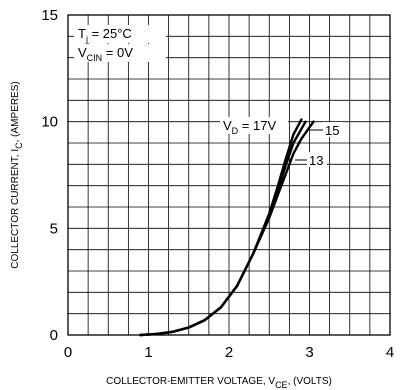 This screenshot has height=390, width=400. Describe the element at coordinates (219, 383) in the screenshot. I see `x-axis-label: COLLECTOR-EMITTER VOLTAGE, VCE, (VOLTS)` at that location.